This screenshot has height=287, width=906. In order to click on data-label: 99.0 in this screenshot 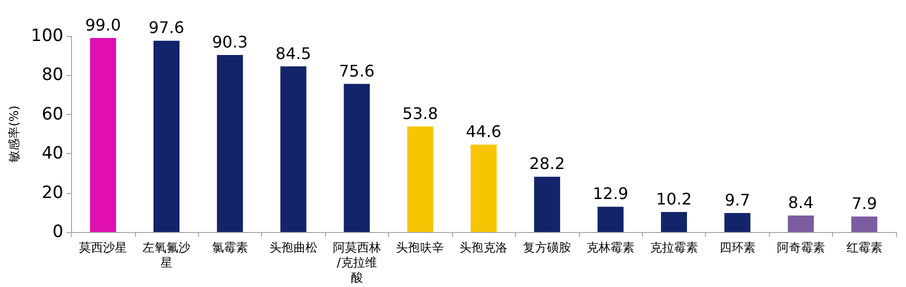, I will do `click(103, 24)`.